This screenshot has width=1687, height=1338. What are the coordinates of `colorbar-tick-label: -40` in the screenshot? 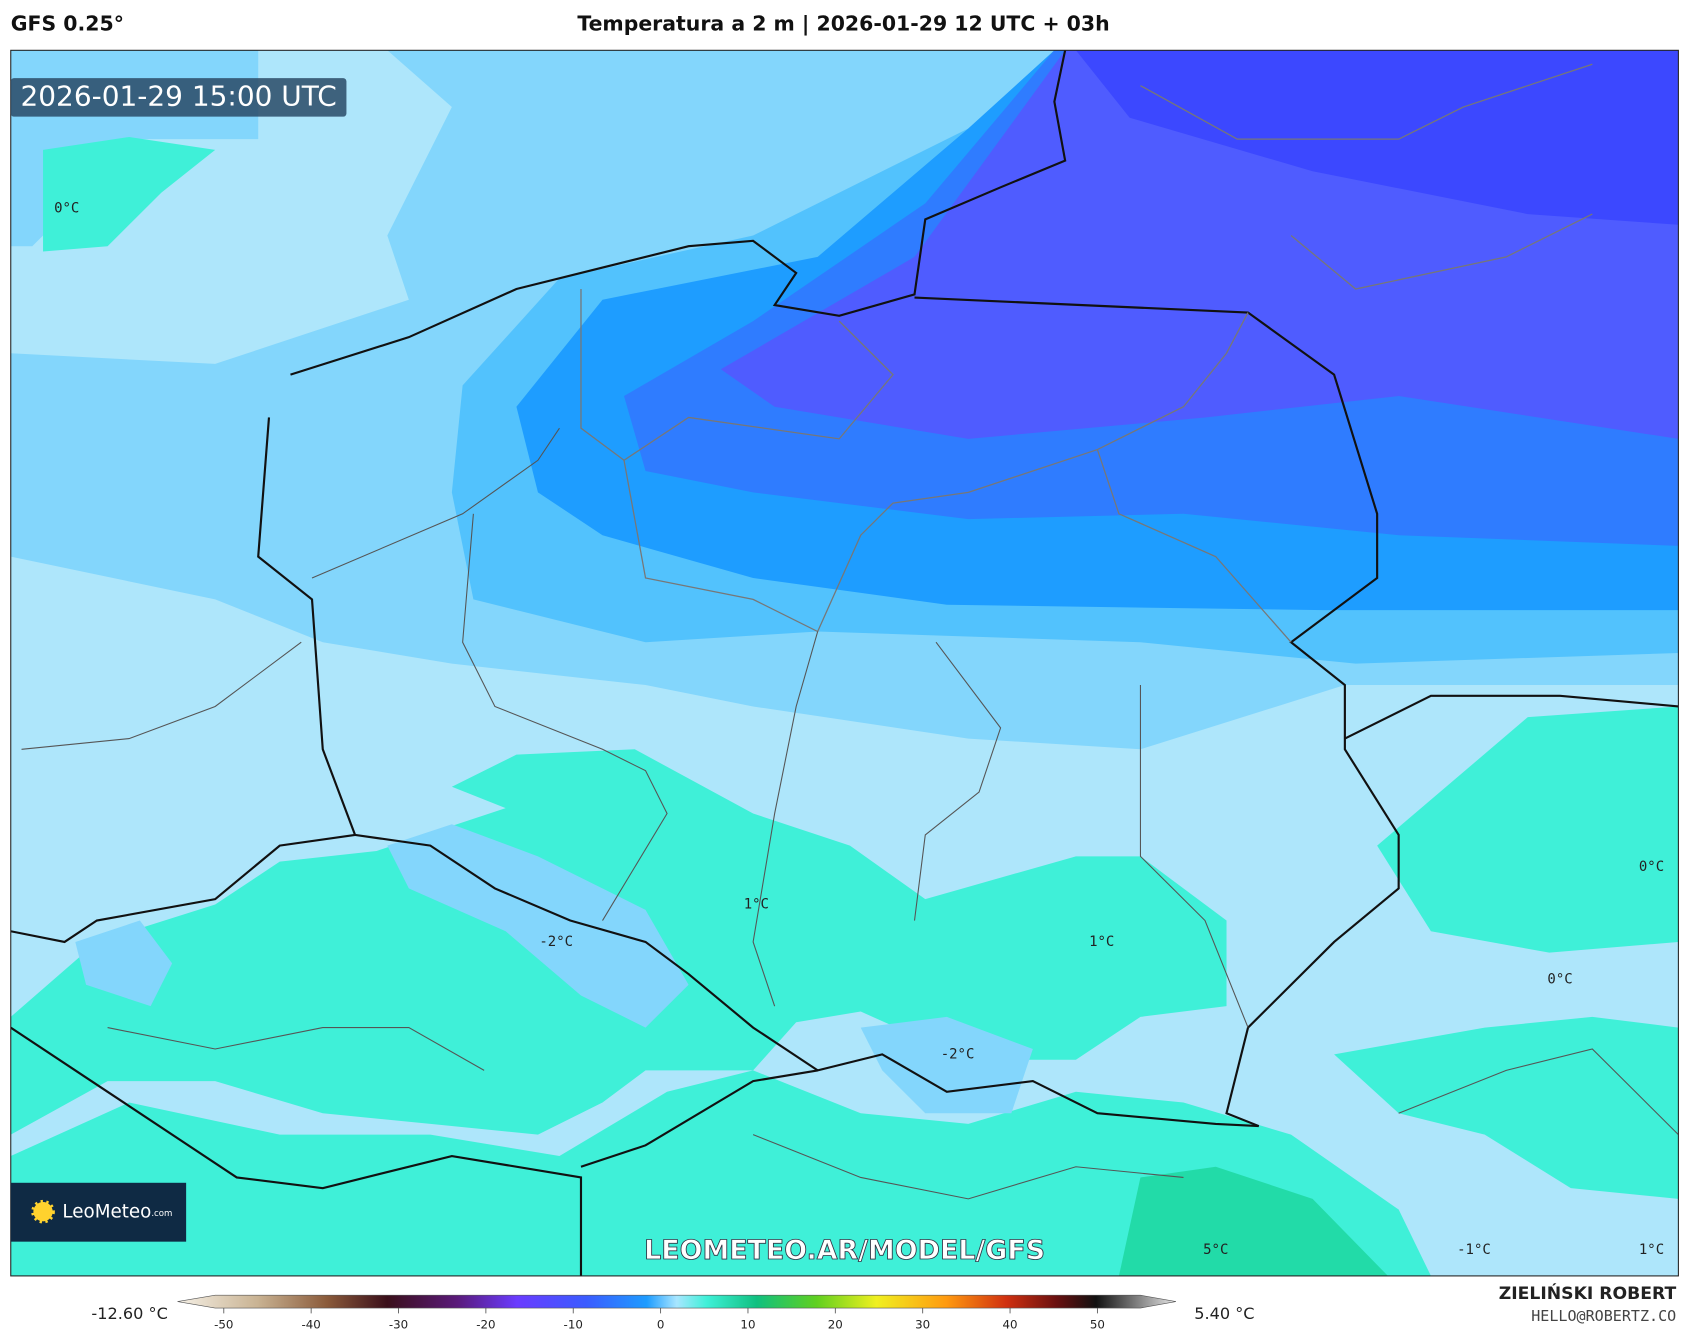 It's located at (310, 1325).